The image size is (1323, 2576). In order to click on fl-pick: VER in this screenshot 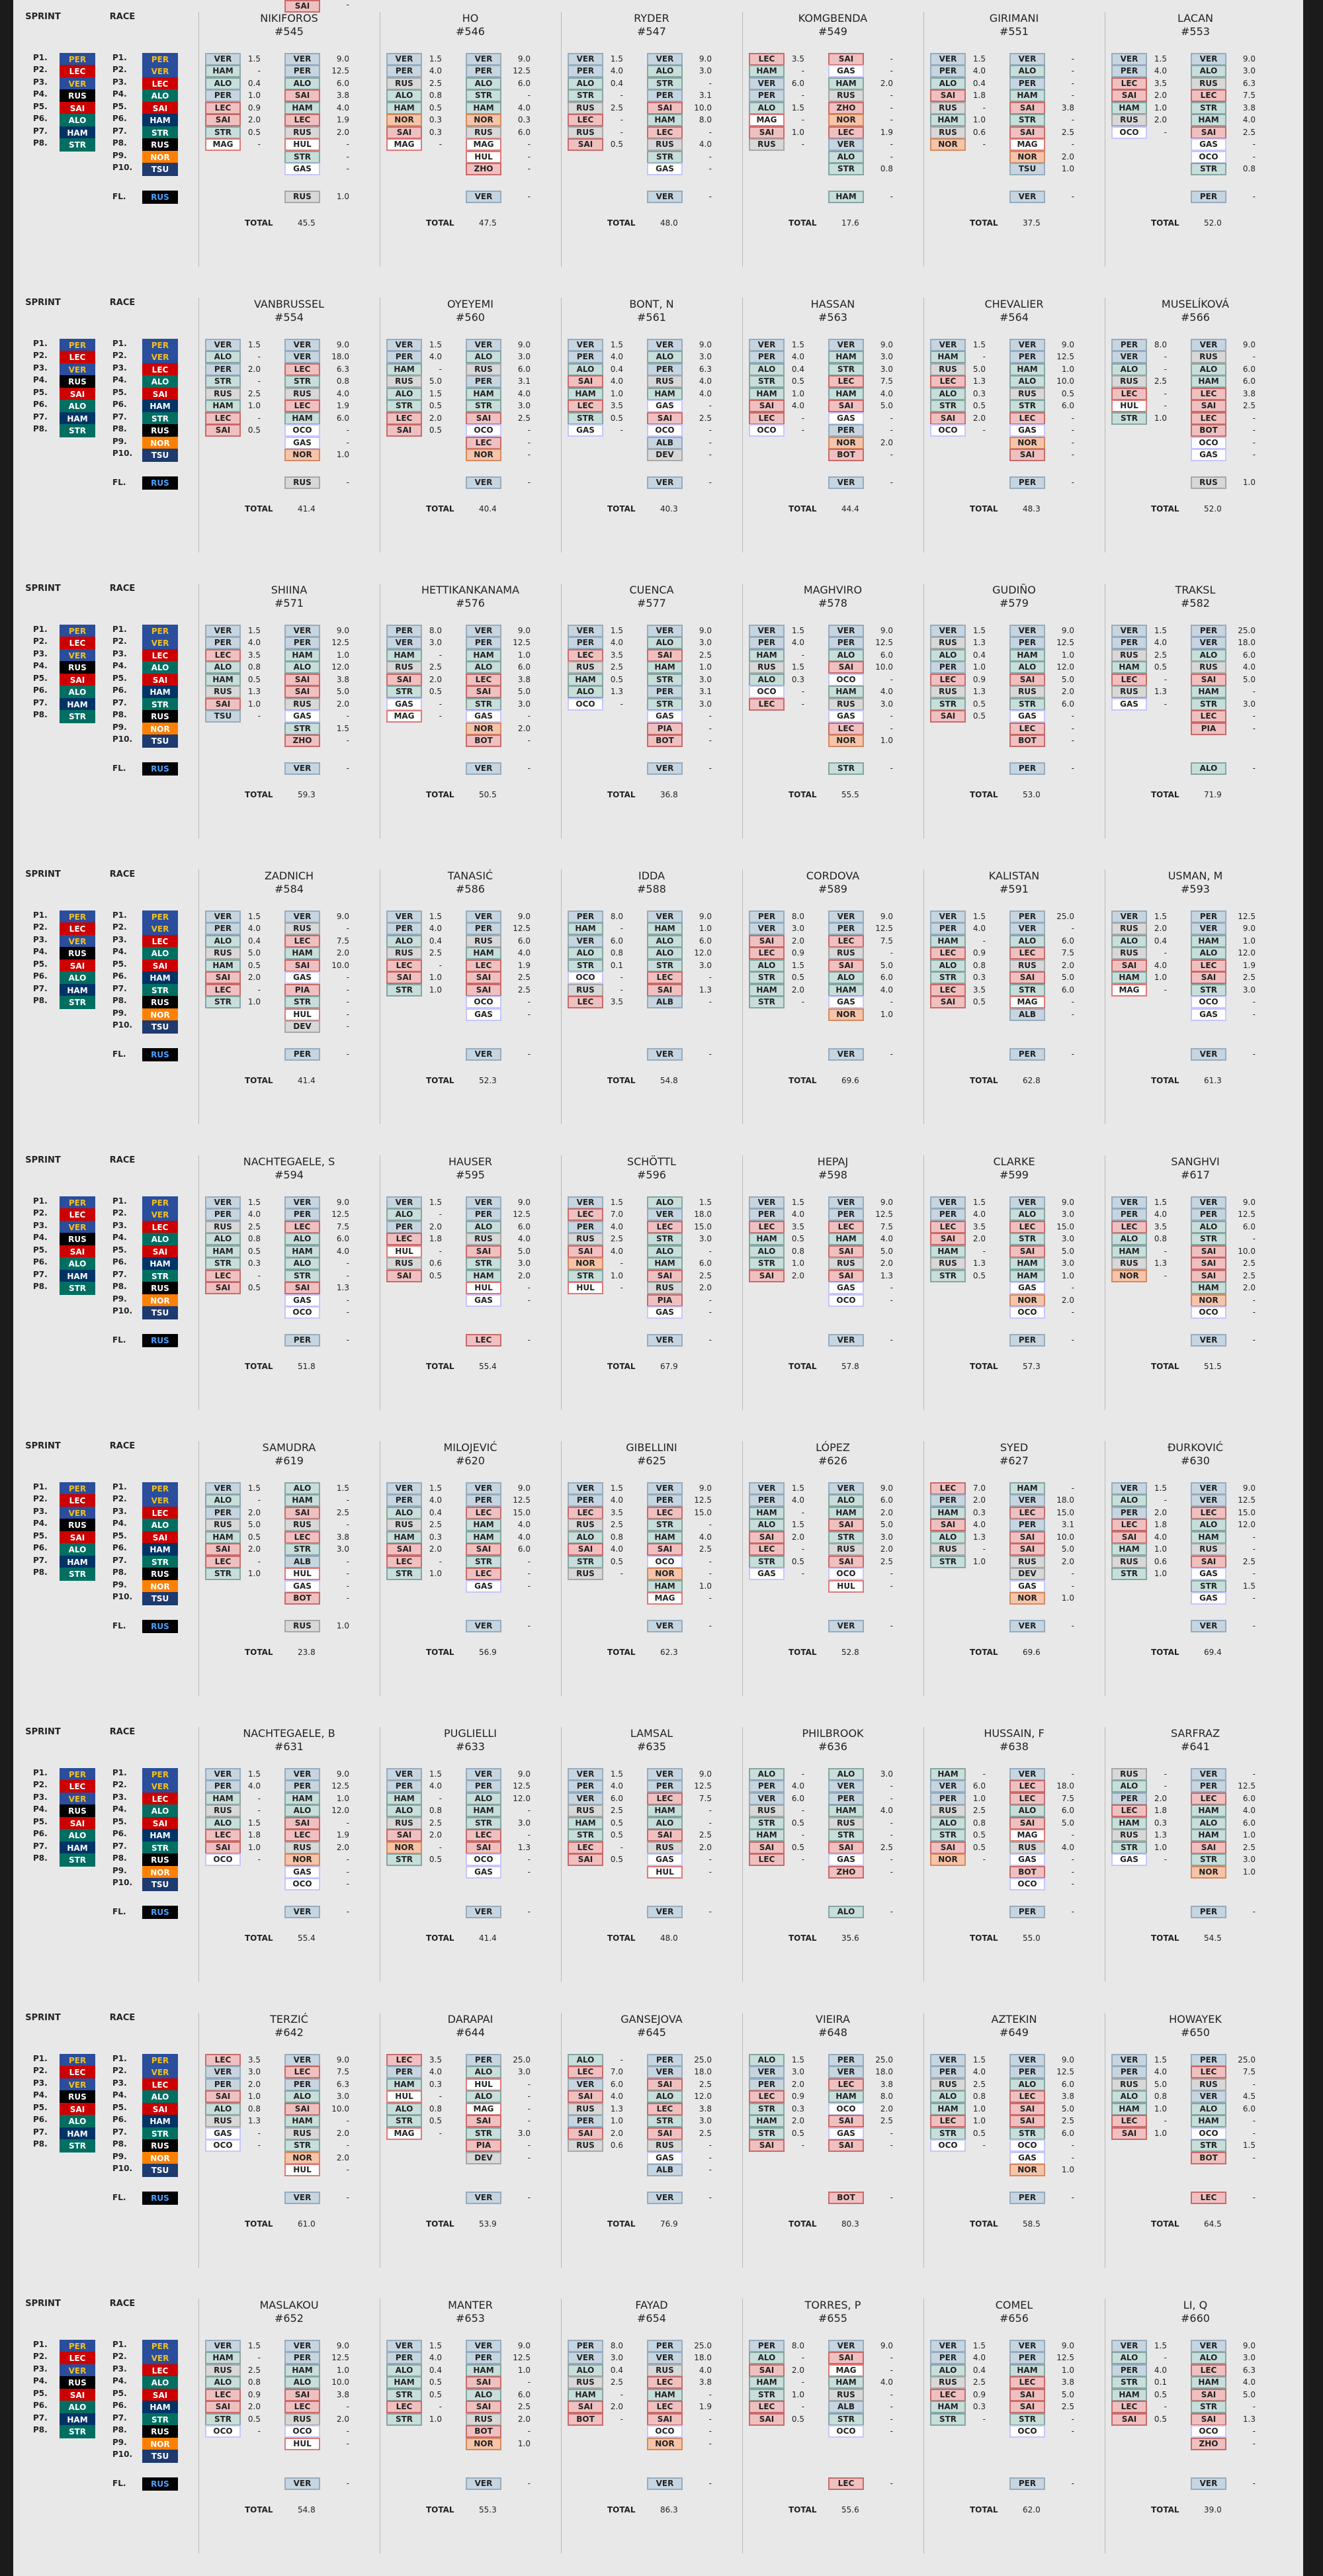, I will do `click(665, 1626)`.